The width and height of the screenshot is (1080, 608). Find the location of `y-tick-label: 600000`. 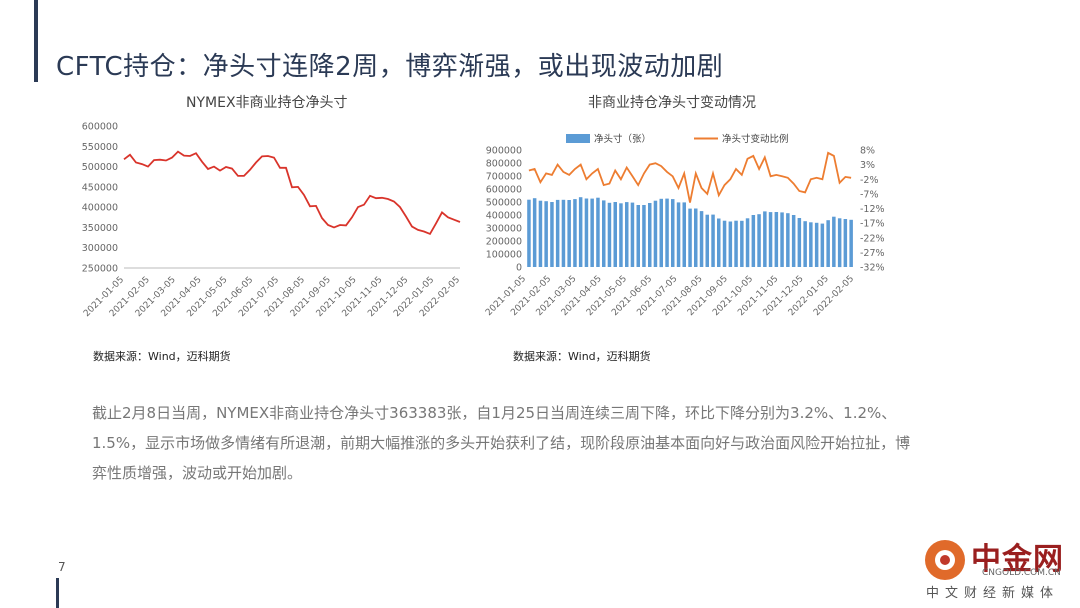

y-tick-label: 600000 is located at coordinates (100, 127).